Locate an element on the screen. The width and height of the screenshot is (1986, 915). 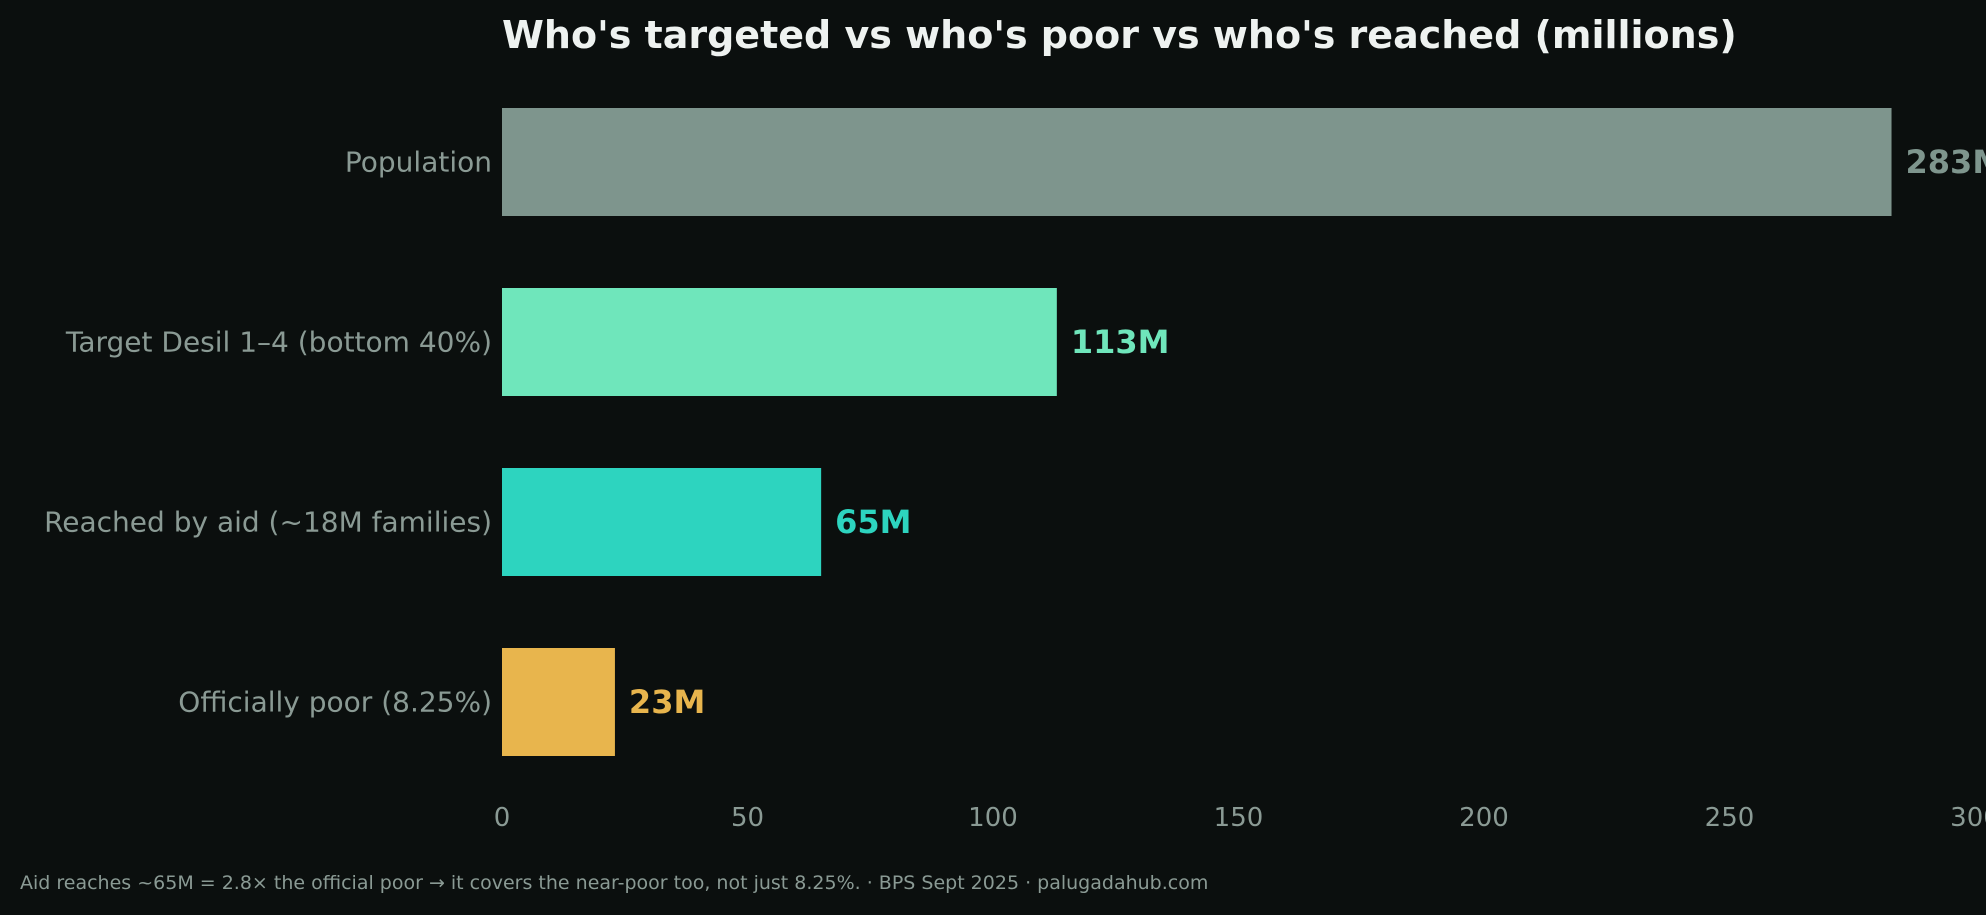
bar-group: Target Desil 1–4 (bottom 40%) 113M is located at coordinates (617, 342).